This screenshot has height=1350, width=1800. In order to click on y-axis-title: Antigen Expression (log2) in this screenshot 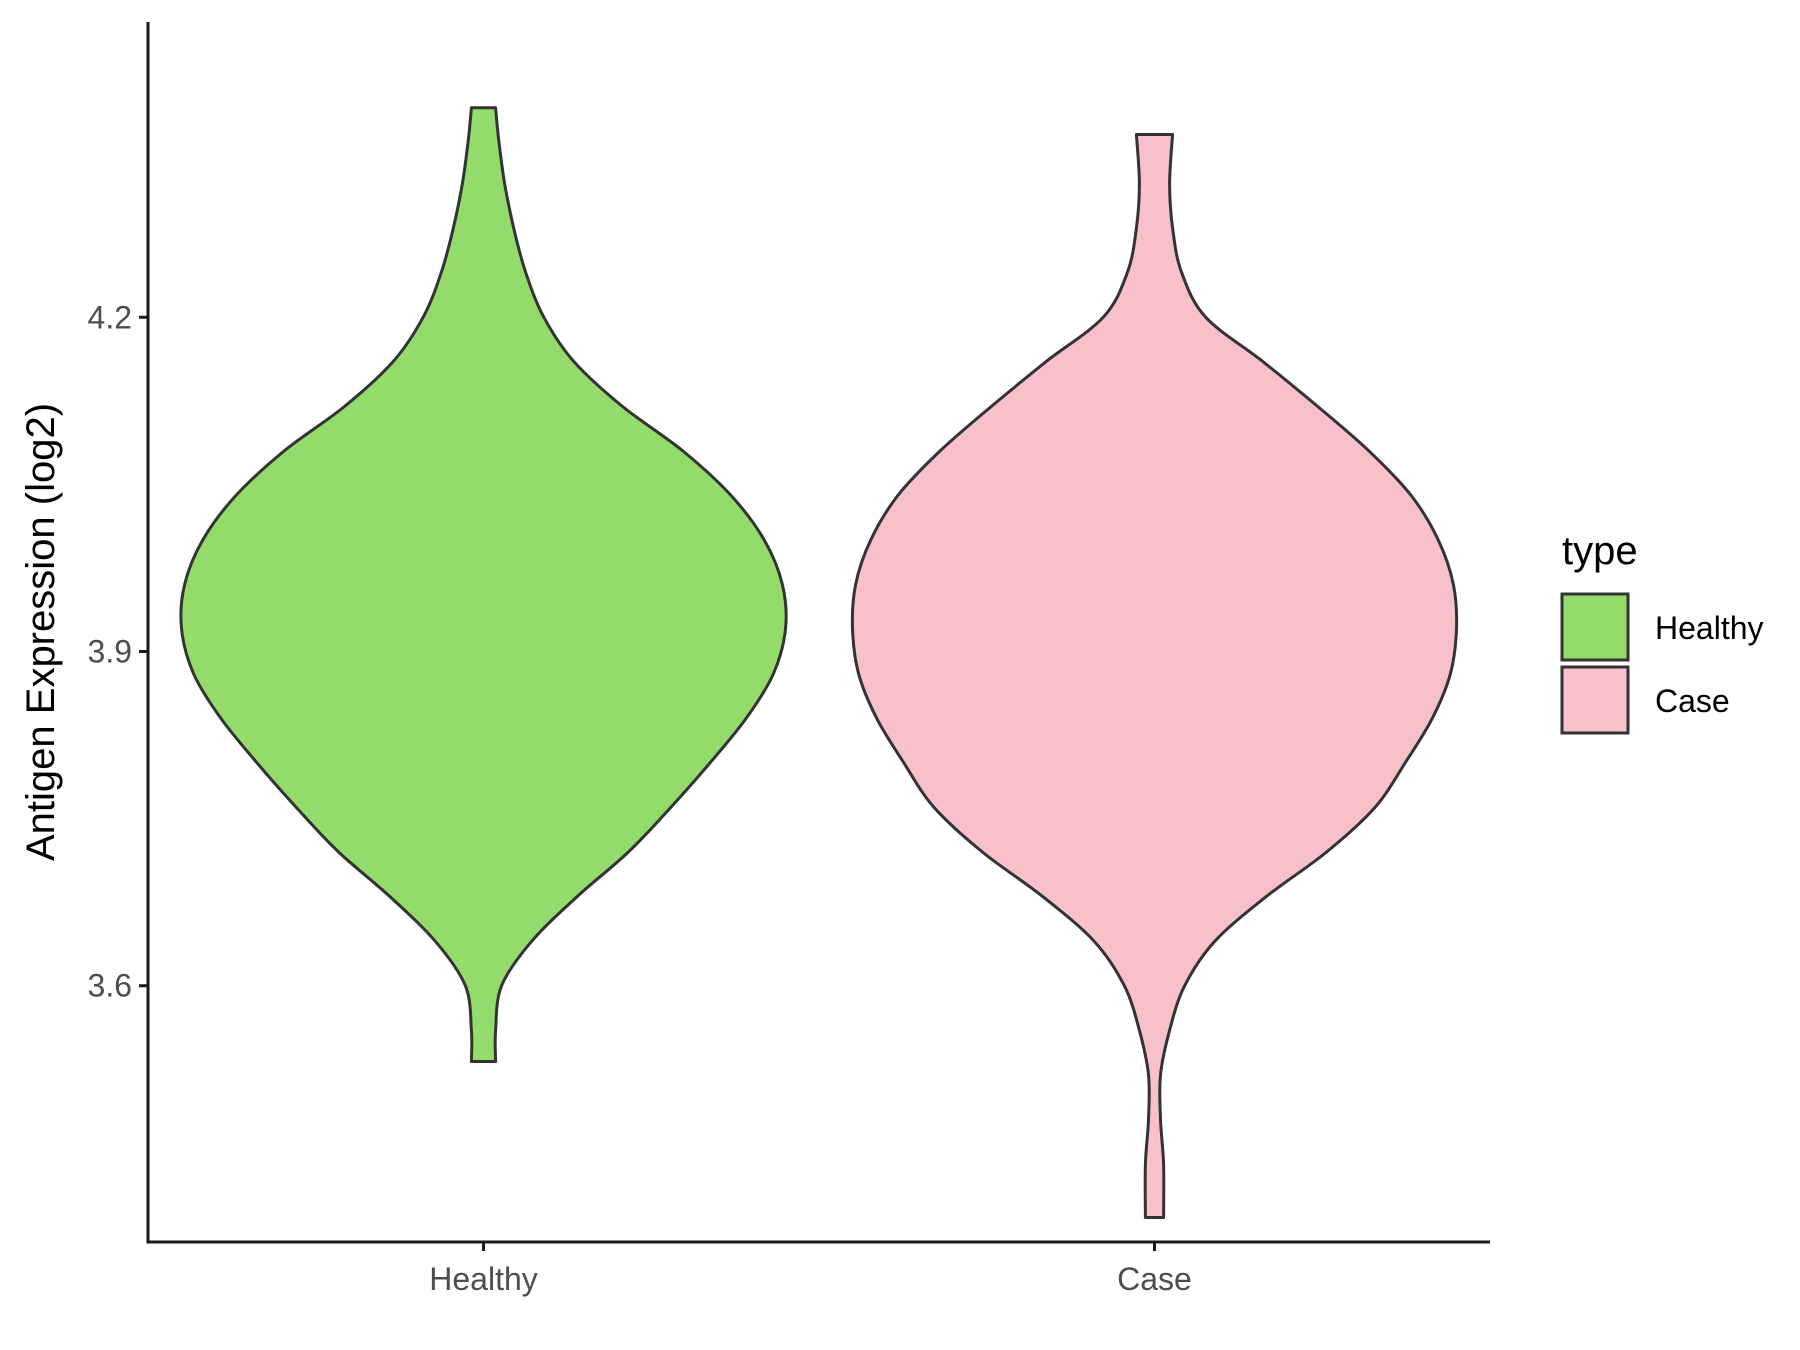, I will do `click(41, 632)`.